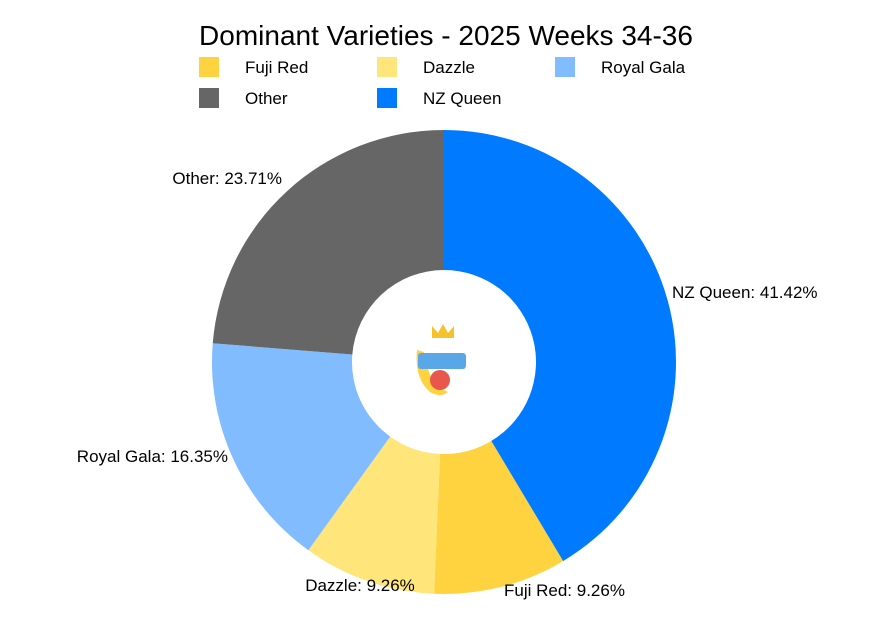 The image size is (893, 629). What do you see at coordinates (227, 178) in the screenshot?
I see `slice-label-other: Other: 23.71%` at bounding box center [227, 178].